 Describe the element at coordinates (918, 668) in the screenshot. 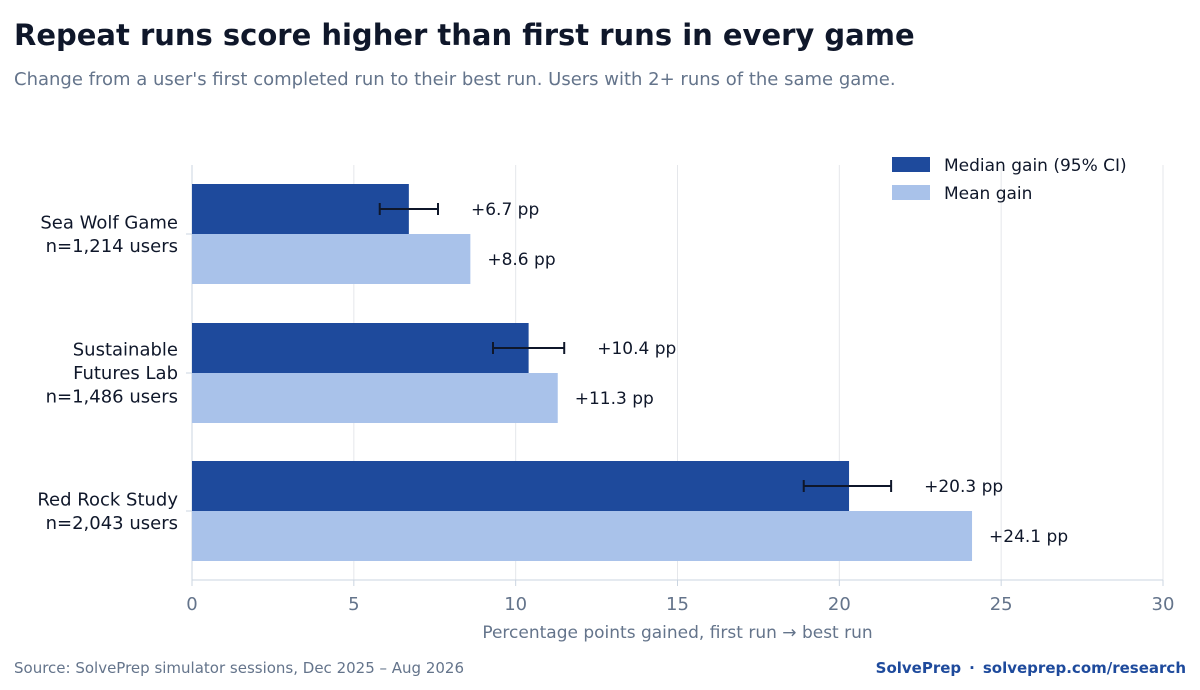

I see `brand-name: SolvePrep` at that location.